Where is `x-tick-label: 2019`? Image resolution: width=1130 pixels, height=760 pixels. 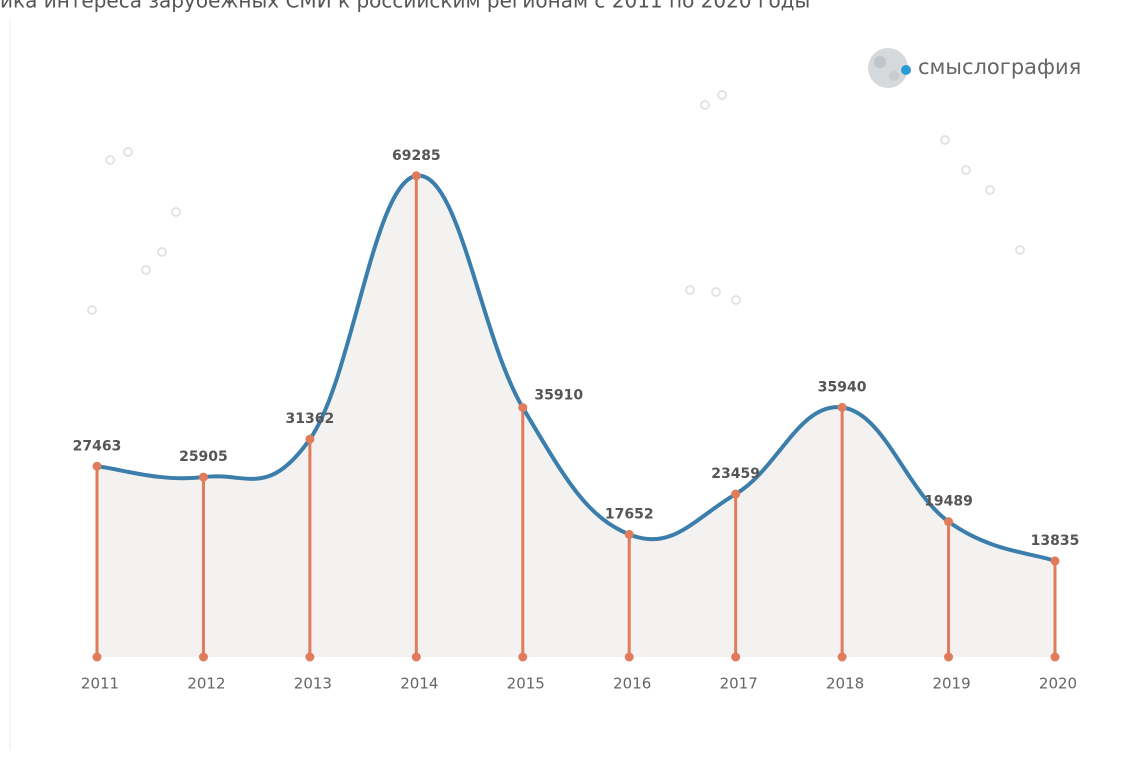
x-tick-label: 2019 is located at coordinates (951, 684).